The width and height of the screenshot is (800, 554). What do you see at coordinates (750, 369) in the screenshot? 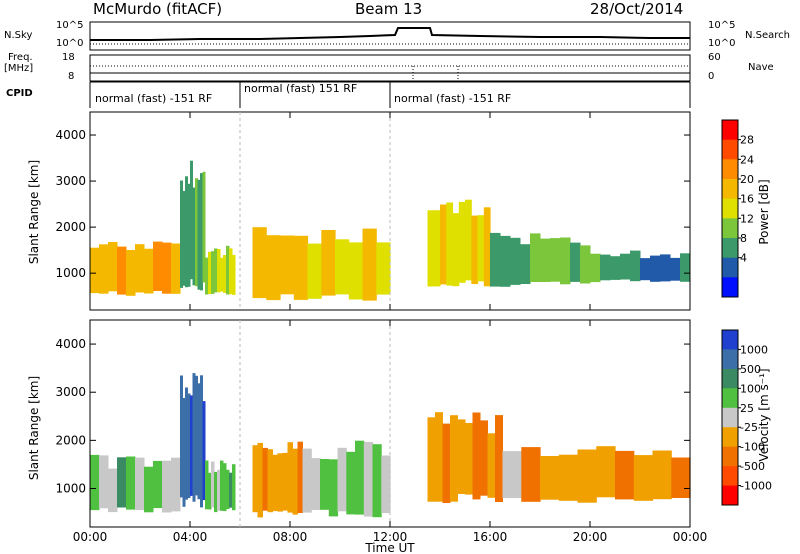
I see `colorbar-tick-label: 500` at bounding box center [750, 369].